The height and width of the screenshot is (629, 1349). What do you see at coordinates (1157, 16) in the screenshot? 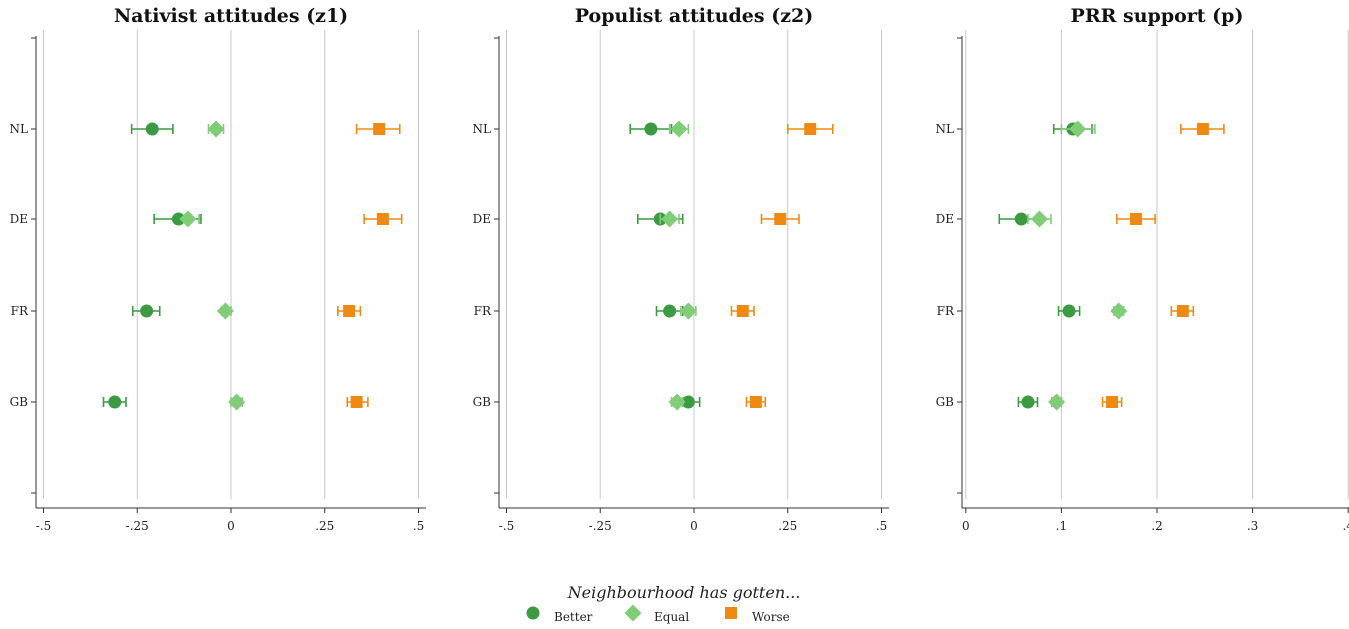
I see `panel-title: PRR support (p)` at bounding box center [1157, 16].